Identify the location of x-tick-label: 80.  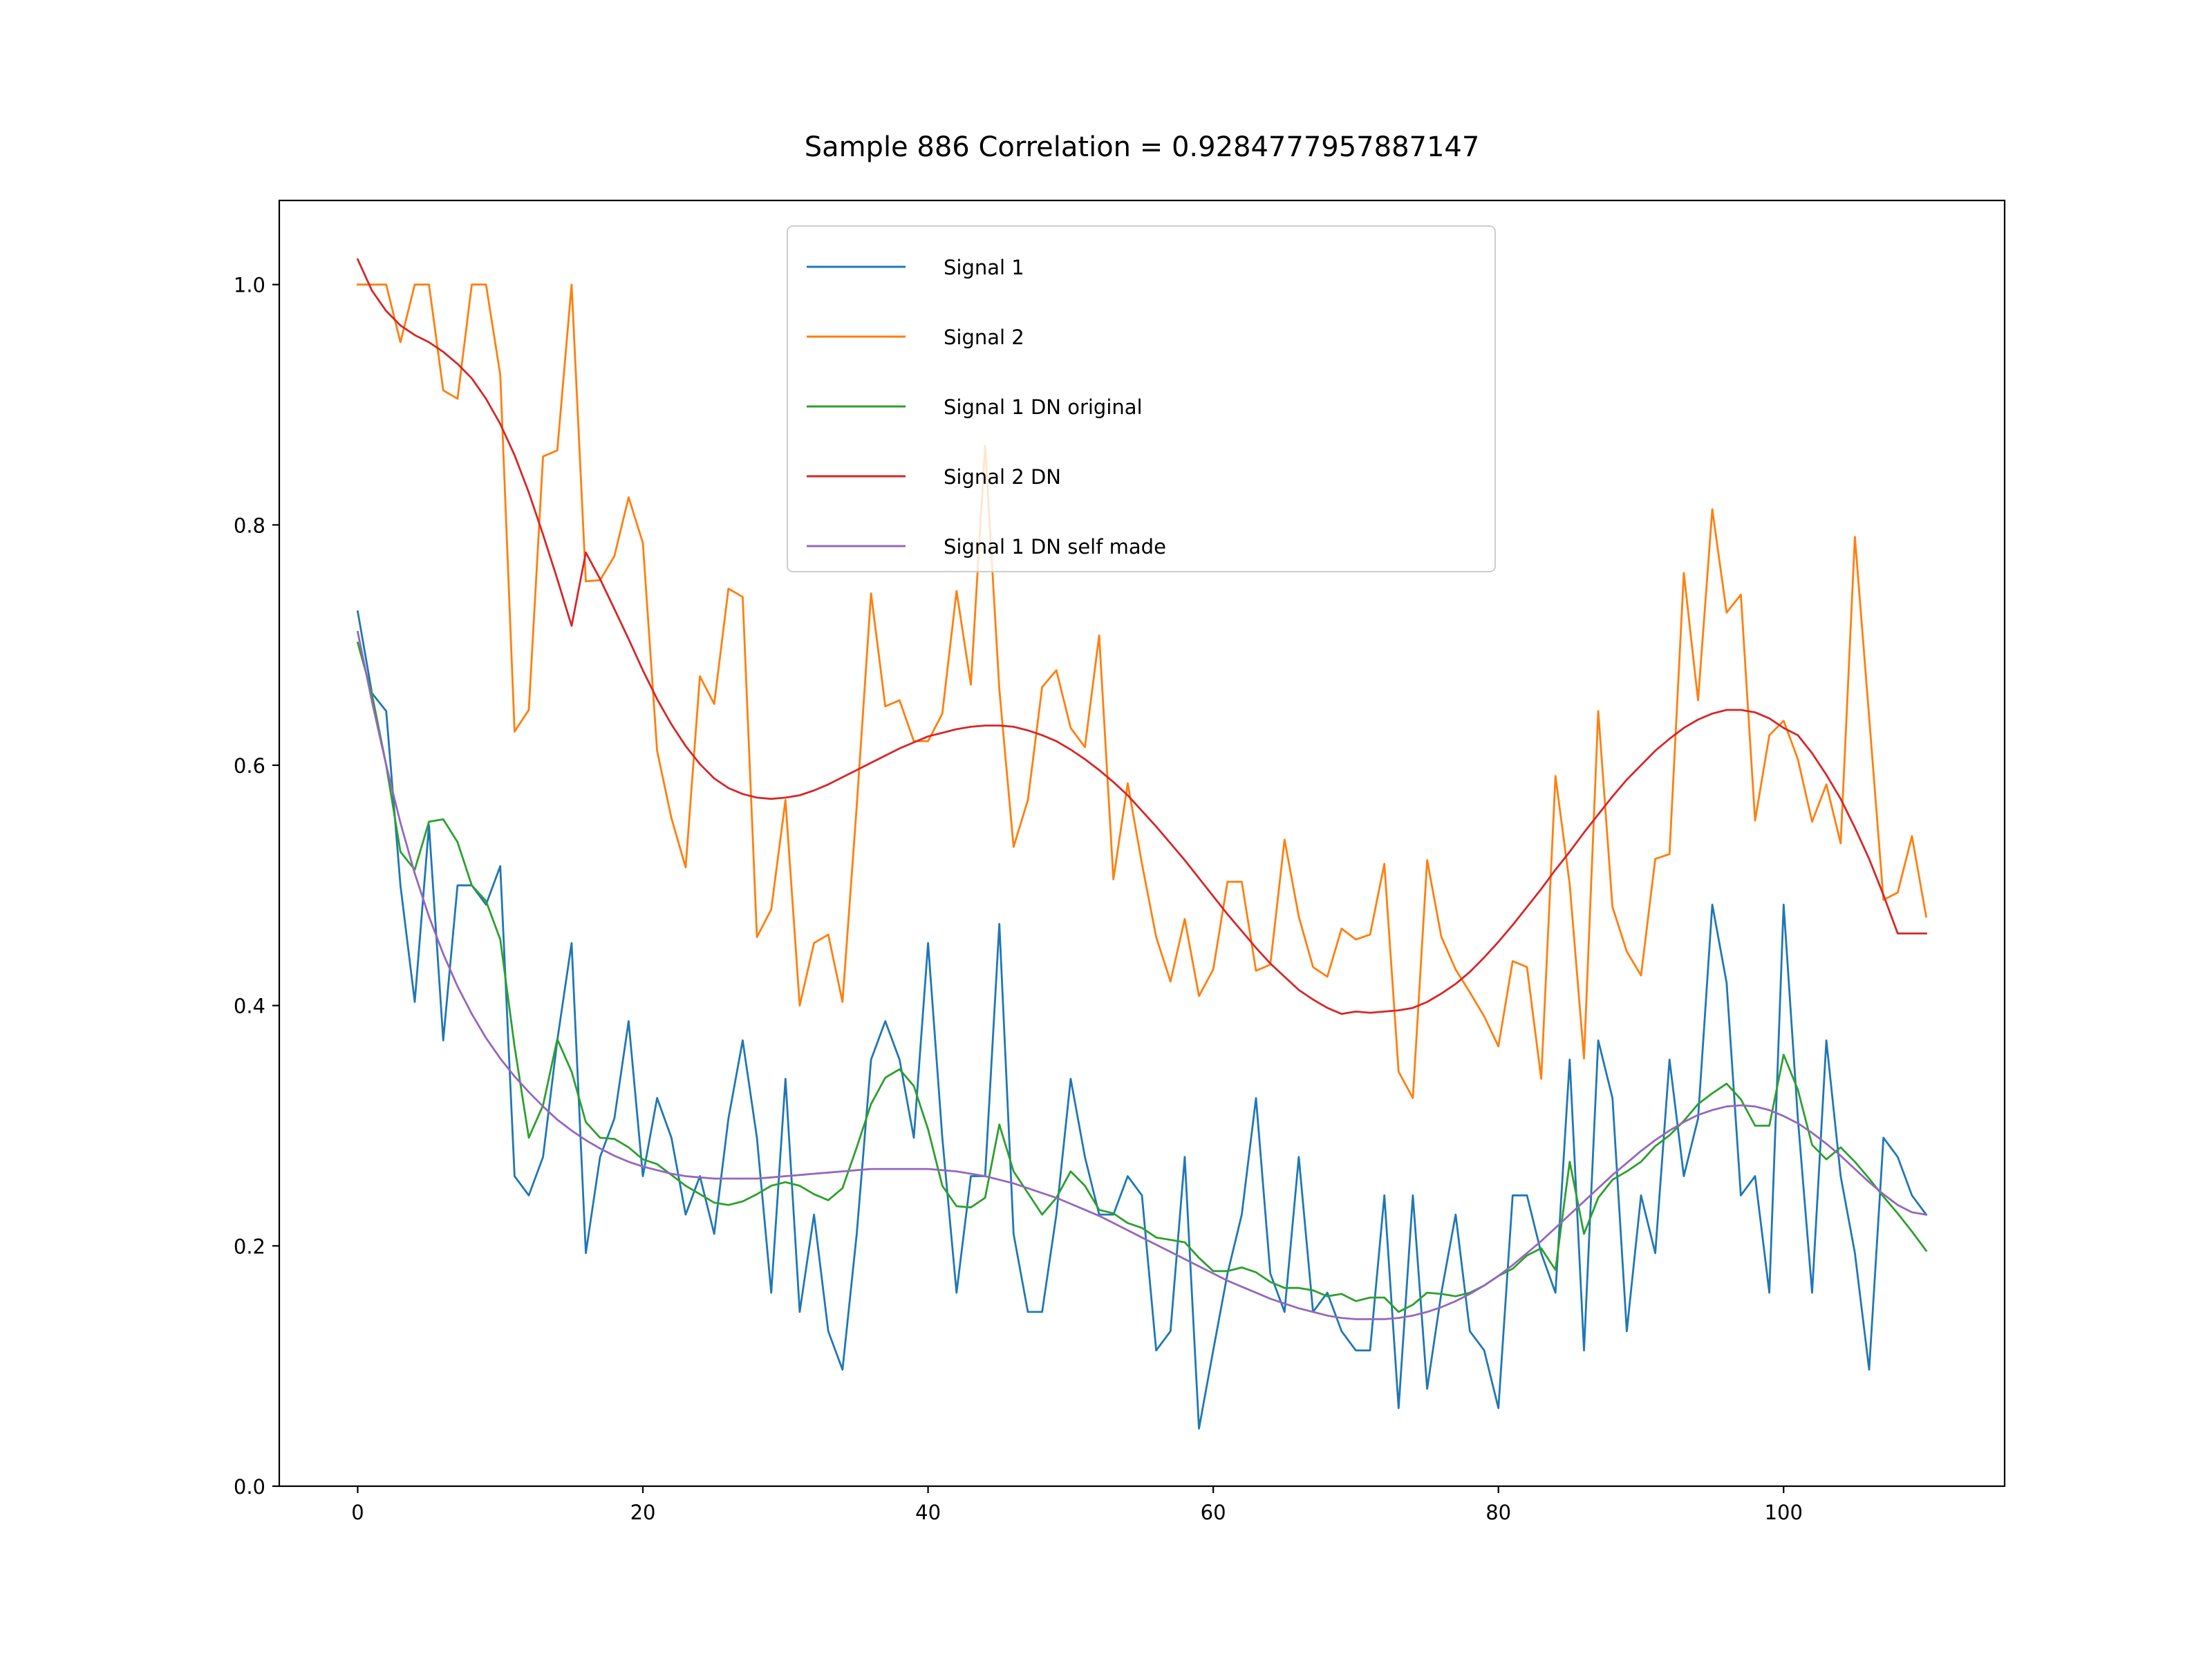
(1498, 1512).